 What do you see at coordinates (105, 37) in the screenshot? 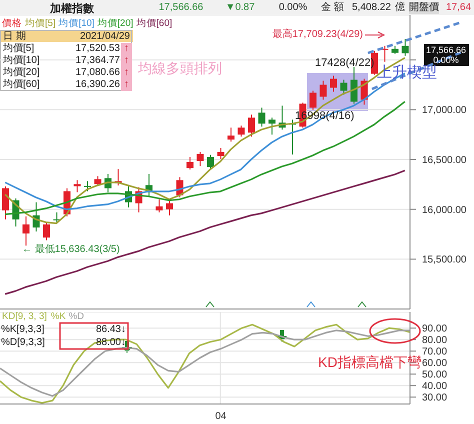
I see `annotation: 2021/04/29` at bounding box center [105, 37].